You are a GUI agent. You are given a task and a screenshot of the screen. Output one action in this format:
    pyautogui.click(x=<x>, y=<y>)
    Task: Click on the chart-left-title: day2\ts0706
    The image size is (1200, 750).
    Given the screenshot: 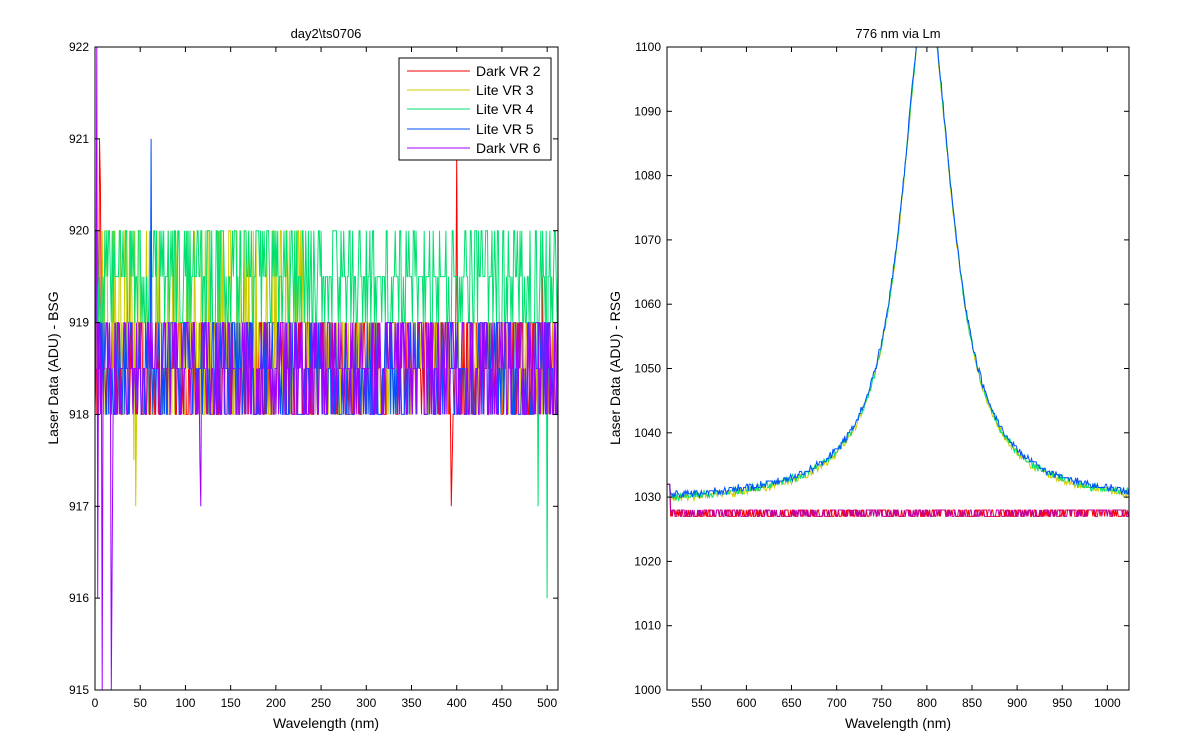 What is the action you would take?
    pyautogui.click(x=326, y=33)
    